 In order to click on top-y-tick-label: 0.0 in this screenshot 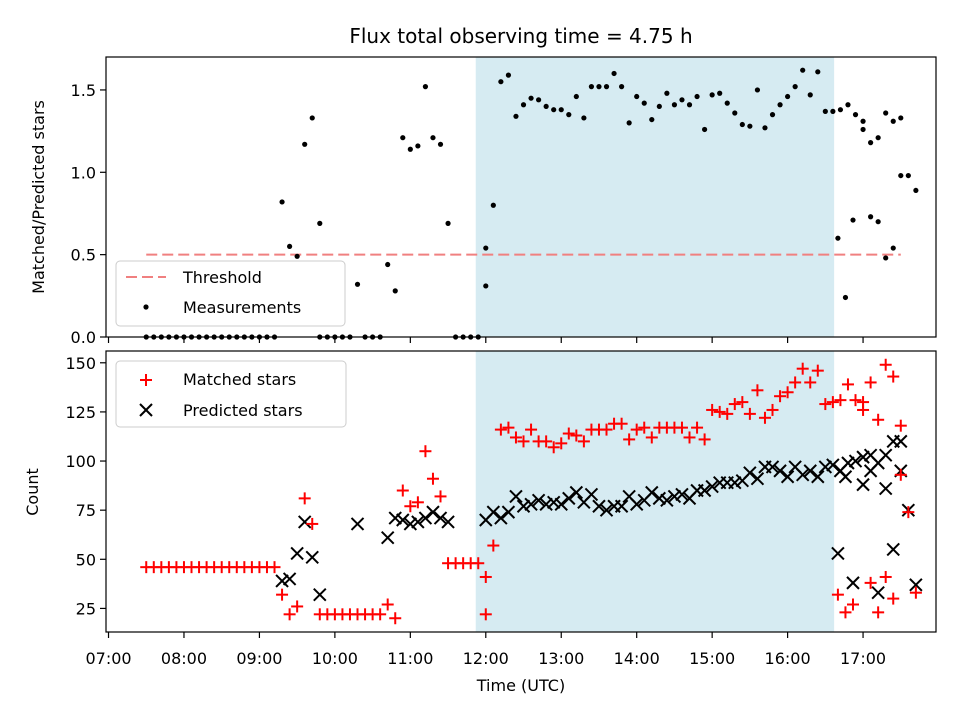, I will do `click(83, 337)`.